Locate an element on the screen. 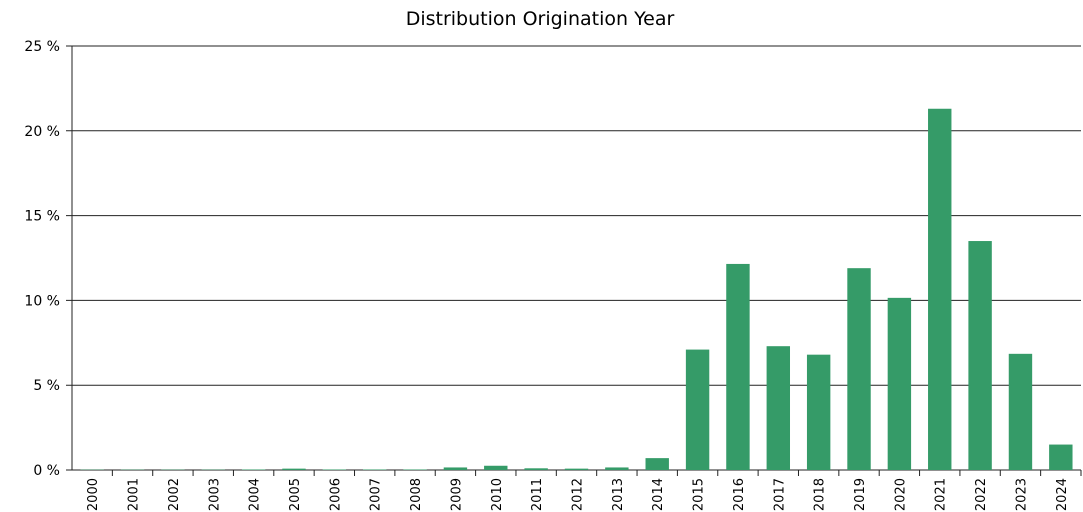  x-tick-label: 2022 is located at coordinates (981, 494).